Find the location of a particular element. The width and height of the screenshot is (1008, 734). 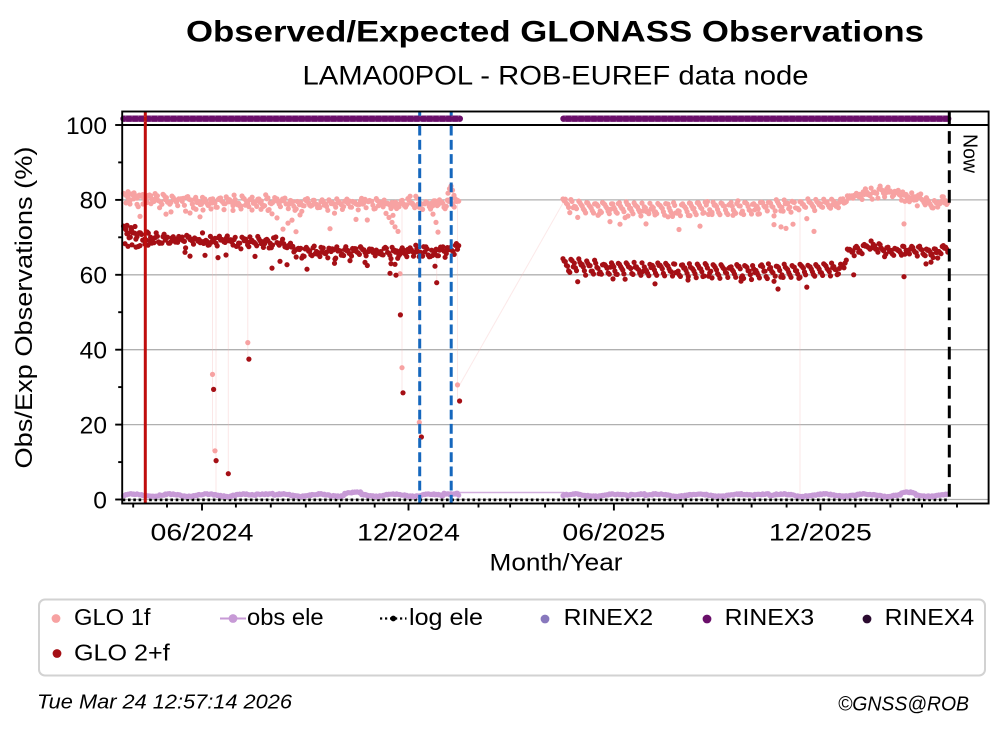

svg-text: 06/2024 is located at coordinates (202, 533).